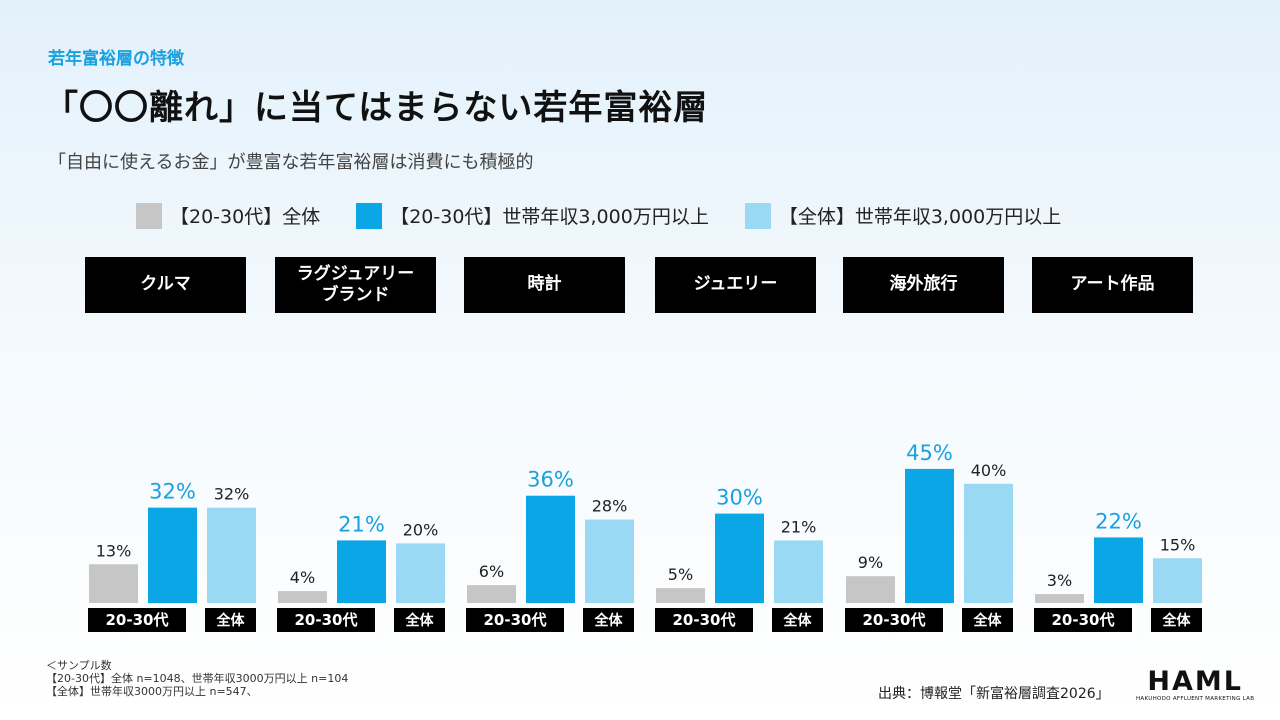  Describe the element at coordinates (988, 543) in the screenshot. I see `bar-overseas-travel-all-affluent` at that location.